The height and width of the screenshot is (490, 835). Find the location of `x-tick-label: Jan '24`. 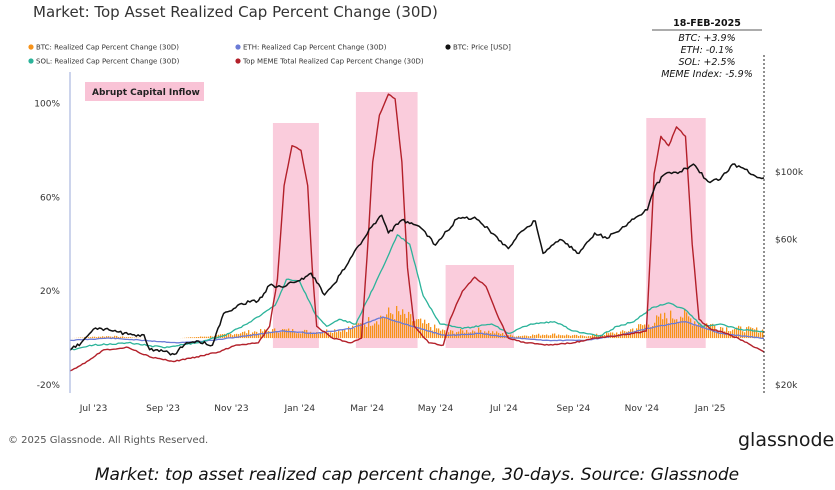

x-tick-label: Jan '24 is located at coordinates (300, 409).